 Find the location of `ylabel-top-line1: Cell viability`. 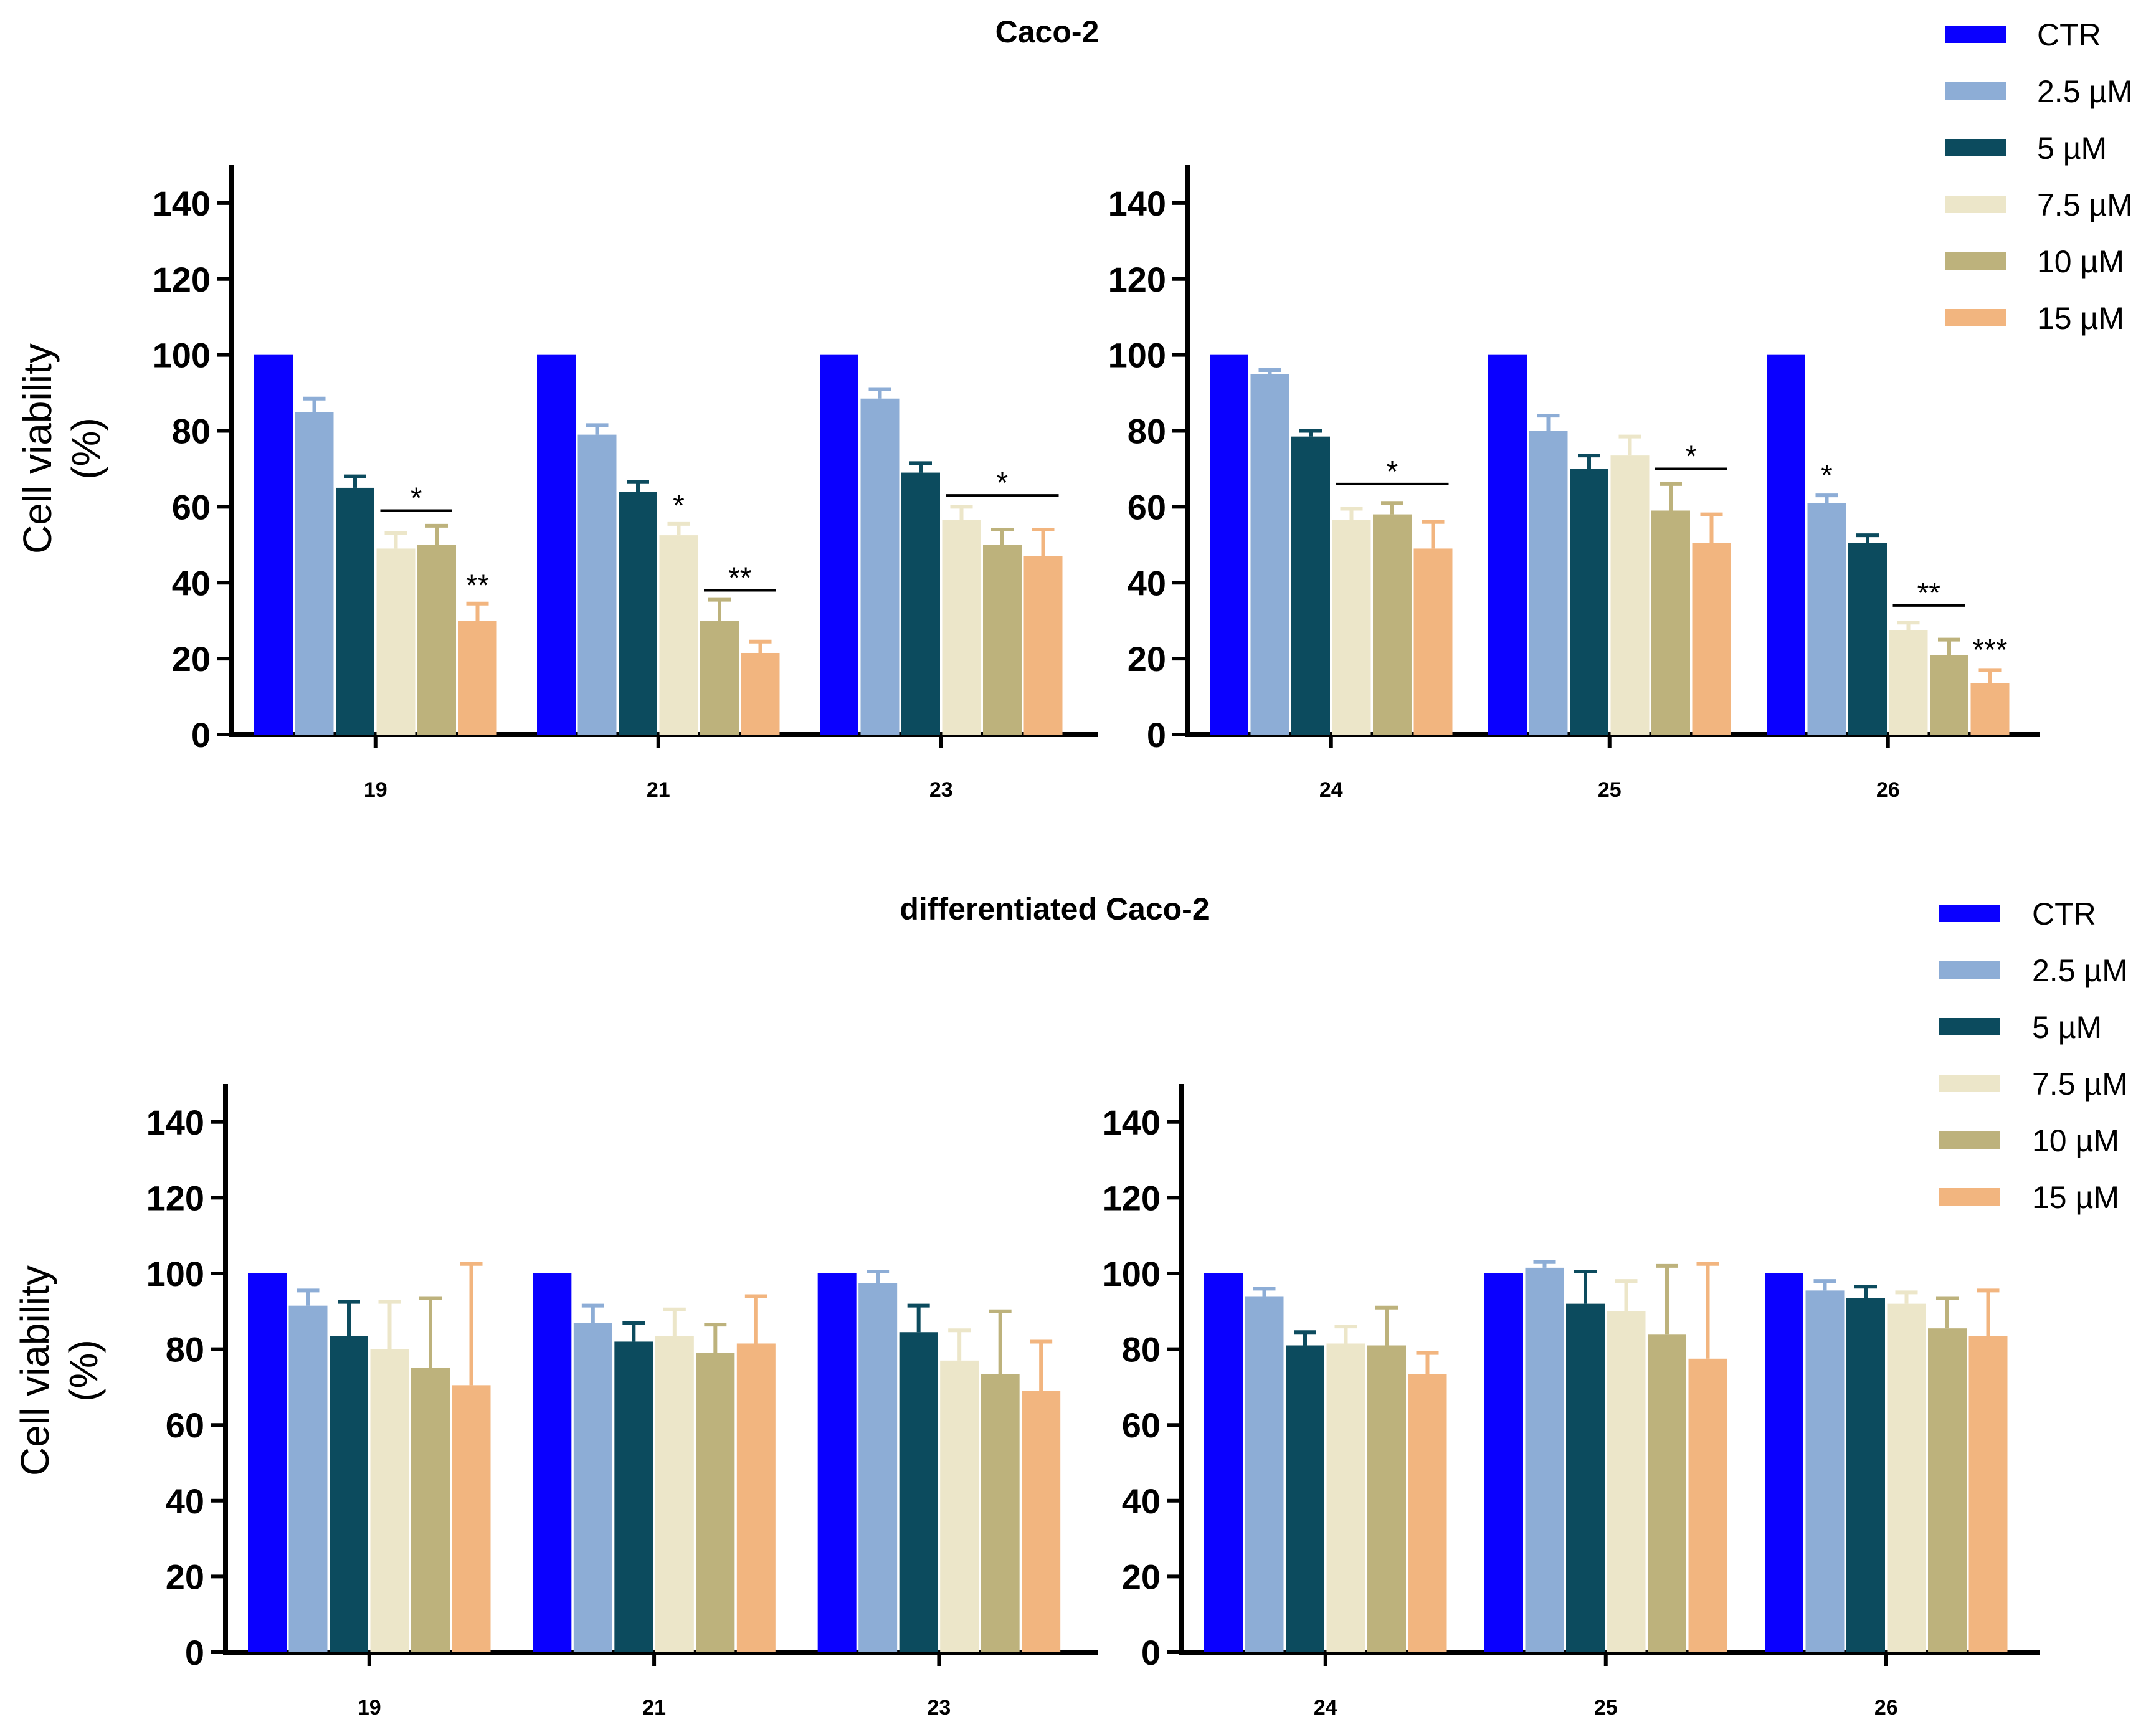

ylabel-top-line1: Cell viability is located at coordinates (37, 448).